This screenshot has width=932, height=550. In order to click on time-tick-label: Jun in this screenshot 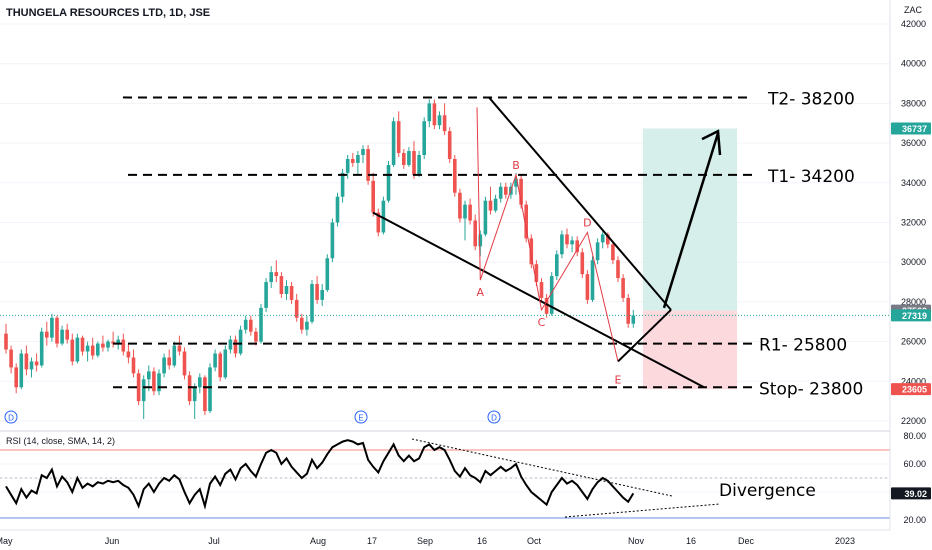, I will do `click(112, 541)`.